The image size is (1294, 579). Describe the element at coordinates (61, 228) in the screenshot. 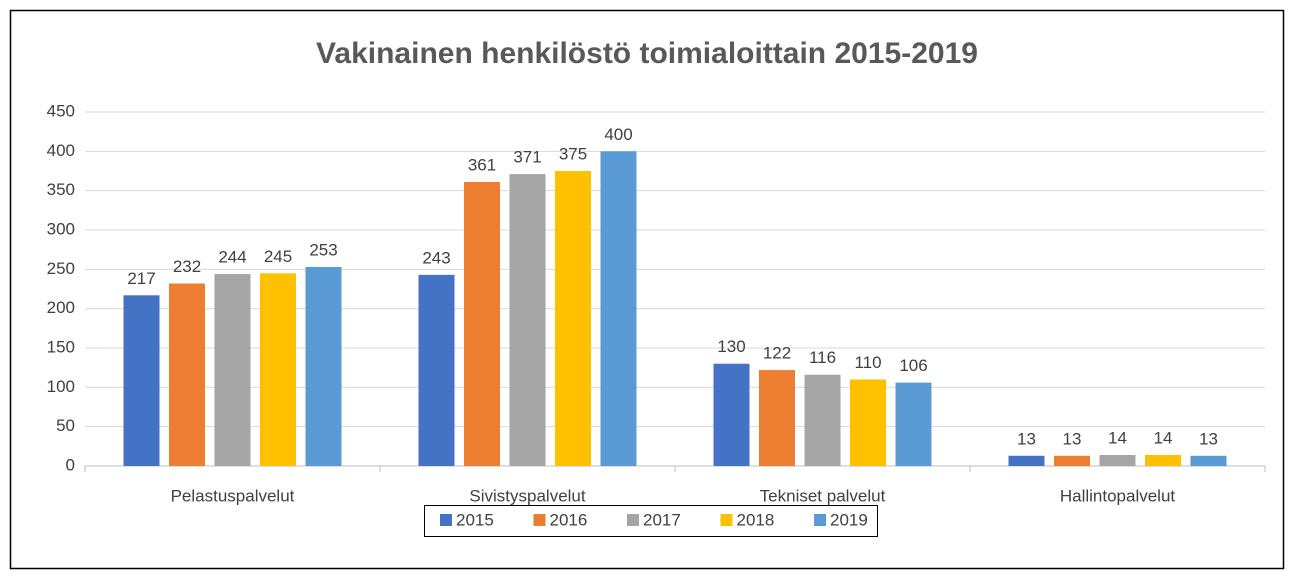

I see `y-tick-label: 300` at that location.